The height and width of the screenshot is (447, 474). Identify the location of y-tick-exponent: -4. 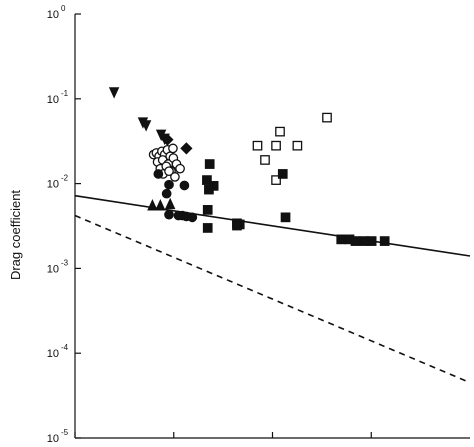
(65, 347).